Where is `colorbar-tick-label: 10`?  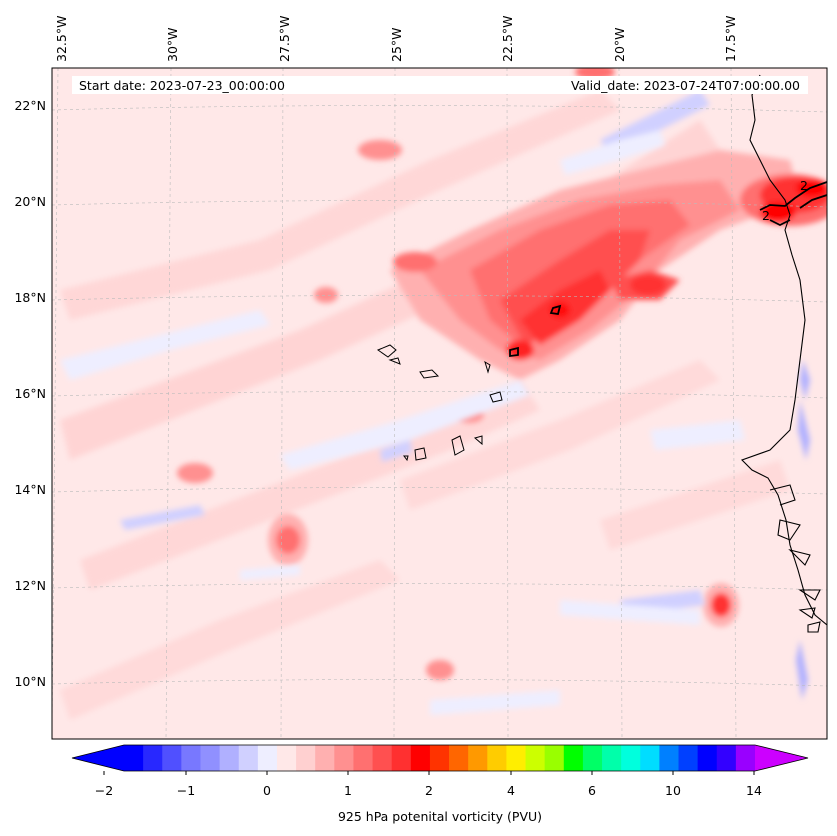 colorbar-tick-label: 10 is located at coordinates (673, 790).